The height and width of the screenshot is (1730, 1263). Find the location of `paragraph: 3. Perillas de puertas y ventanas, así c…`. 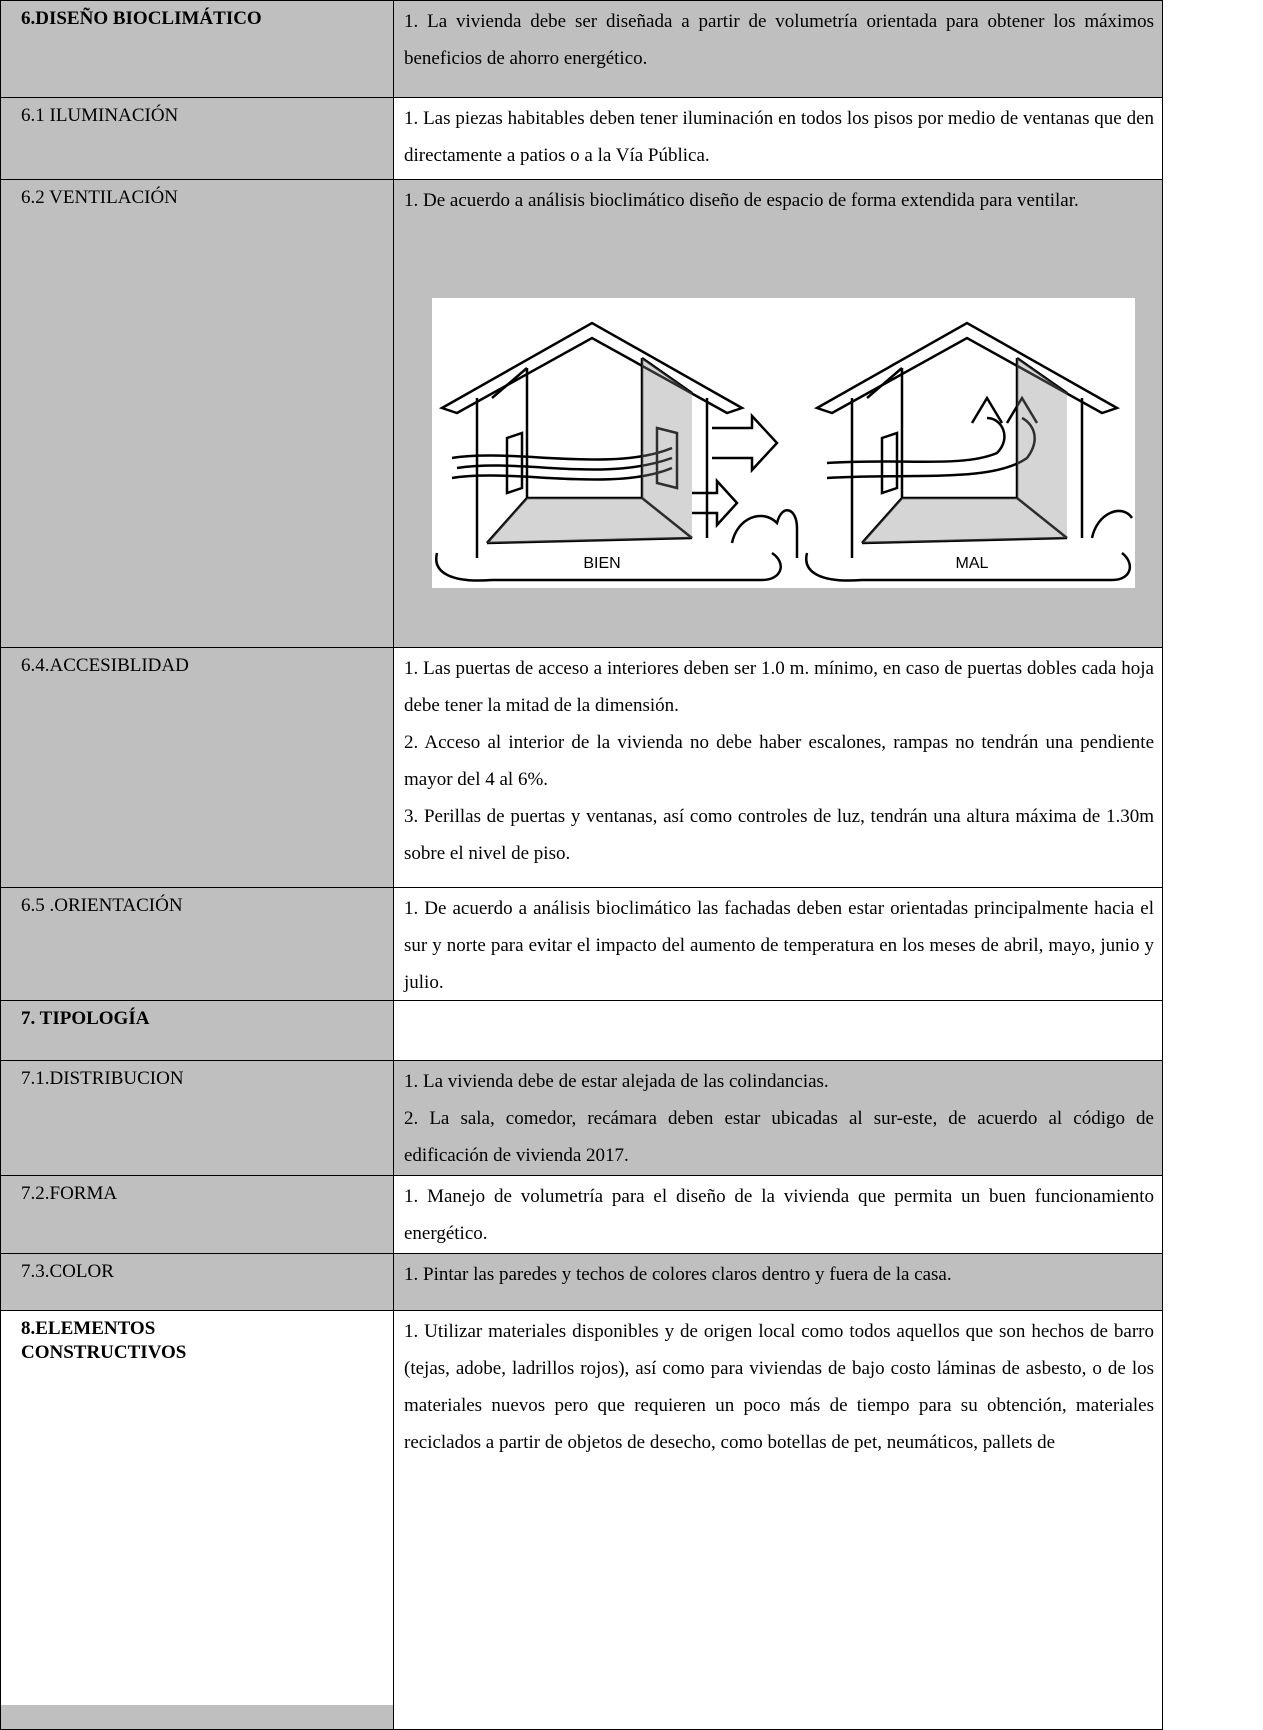

paragraph: 3. Perillas de puertas y ventanas, así c… is located at coordinates (779, 835).